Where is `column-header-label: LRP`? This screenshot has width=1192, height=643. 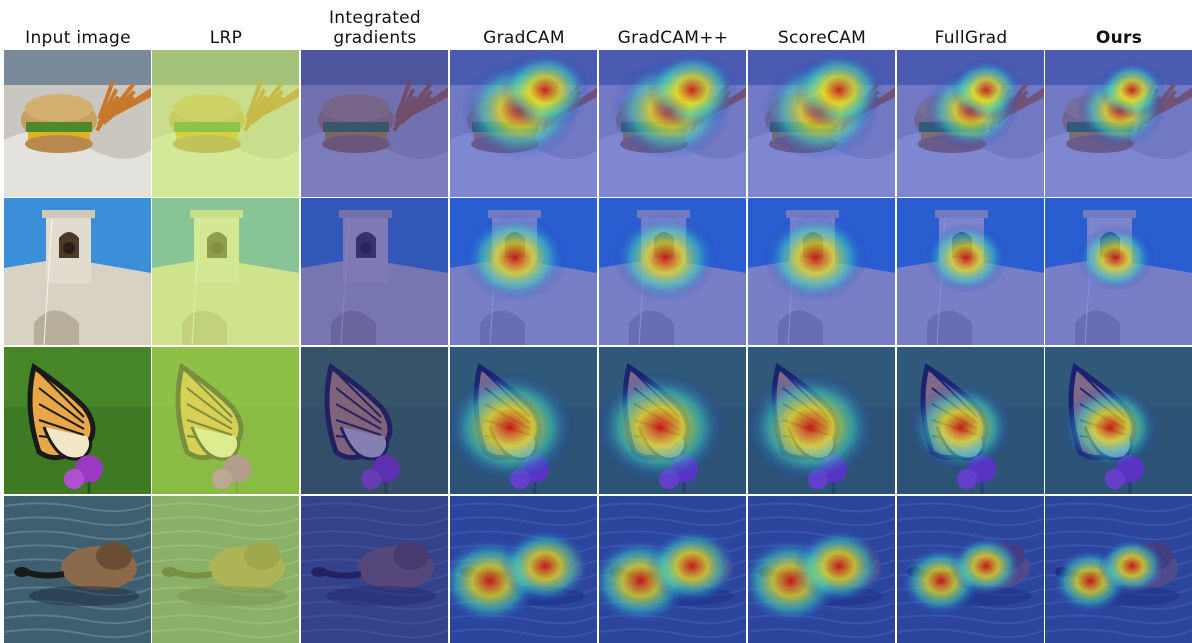
column-header-label: LRP is located at coordinates (226, 38).